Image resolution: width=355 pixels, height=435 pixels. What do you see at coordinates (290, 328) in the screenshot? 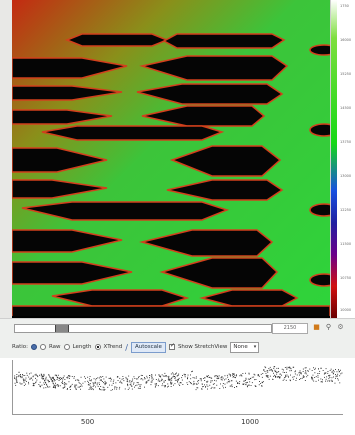
I see `position-field: 2150` at bounding box center [290, 328].